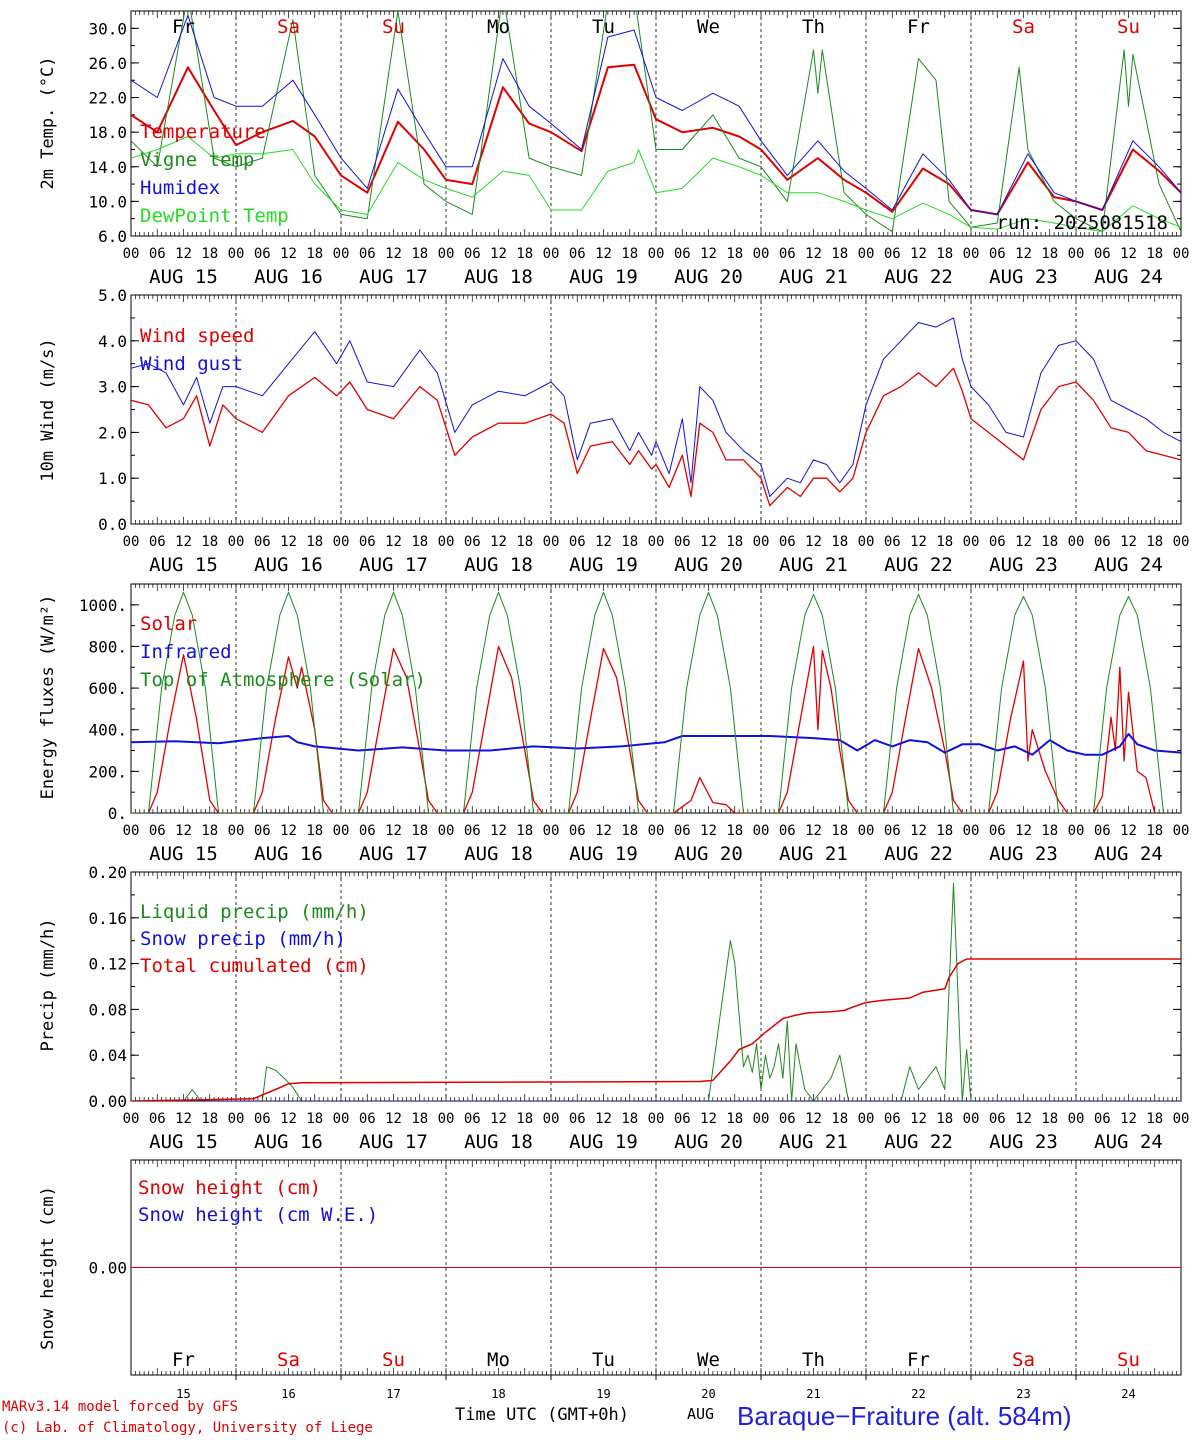 This screenshot has height=1440, width=1194. Describe the element at coordinates (48, 1268) in the screenshot. I see `y-axis-label: Snow height (cm)` at that location.